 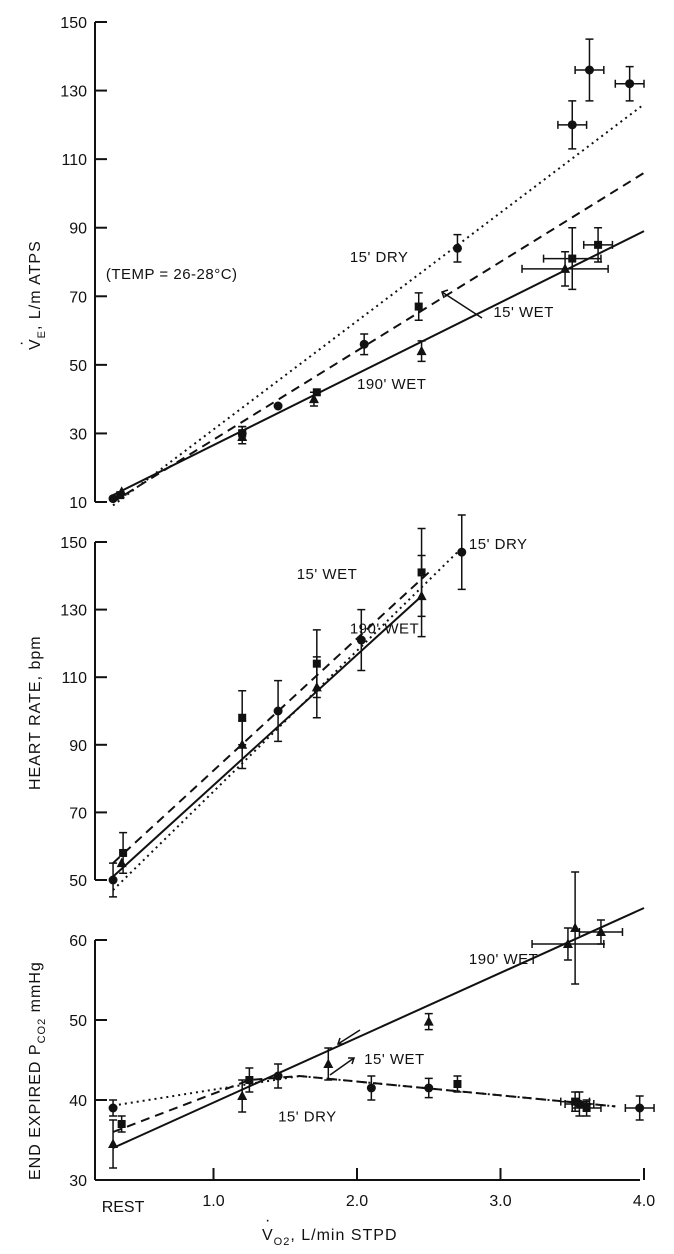 What do you see at coordinates (78, 881) in the screenshot?
I see `hr-y-tick-label: 50` at bounding box center [78, 881].